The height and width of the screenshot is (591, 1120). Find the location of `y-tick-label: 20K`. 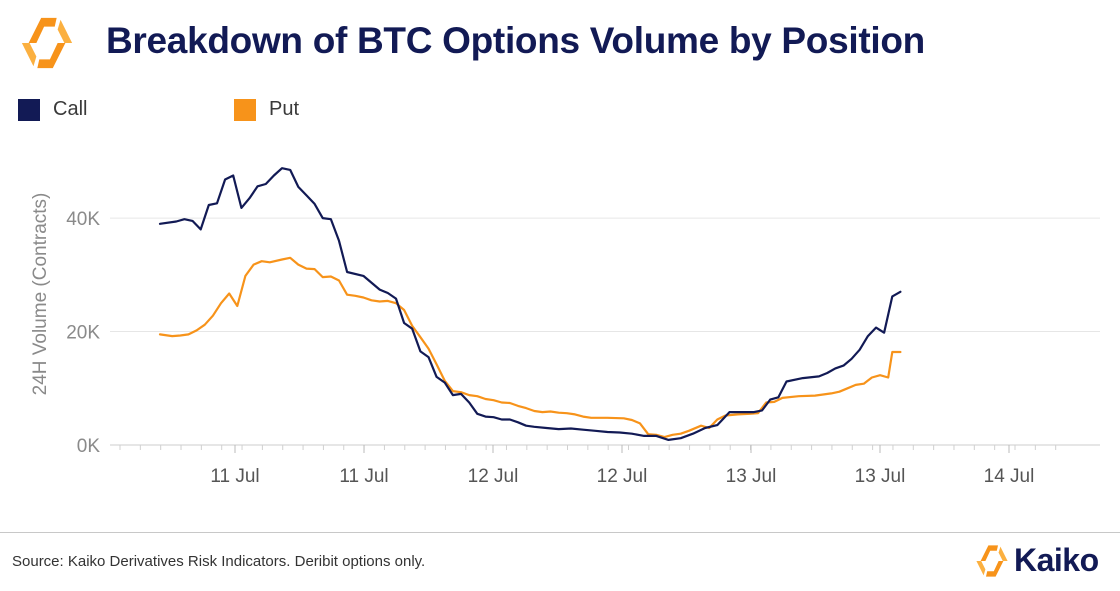

y-tick-label: 20K is located at coordinates (83, 333).